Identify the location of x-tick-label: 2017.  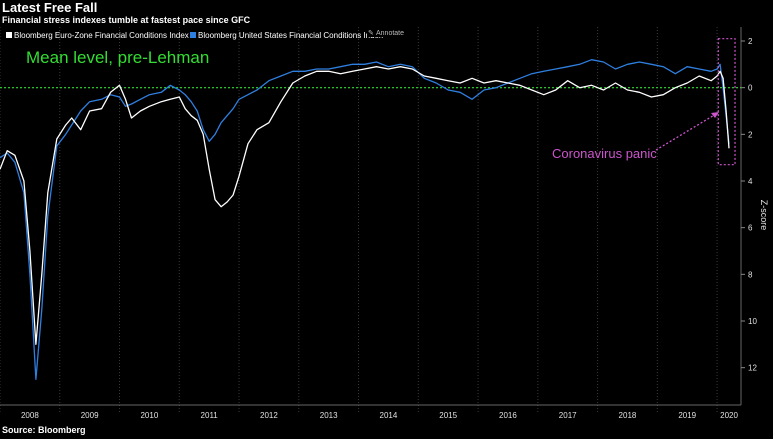
(568, 415).